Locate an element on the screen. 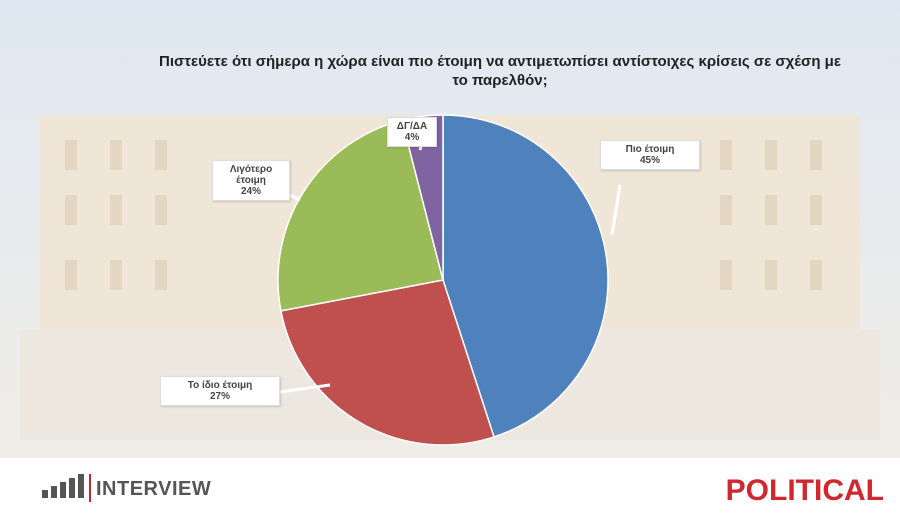 This screenshot has height=513, width=900. data-label: ΔΓ/ΔΑ 4% is located at coordinates (412, 132).